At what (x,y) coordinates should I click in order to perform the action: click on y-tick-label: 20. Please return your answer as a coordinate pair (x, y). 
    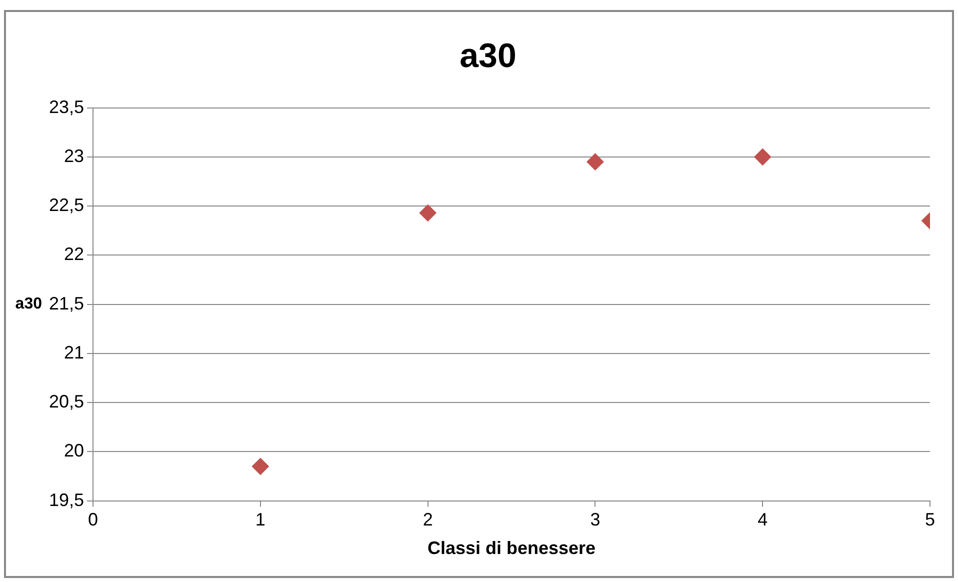
    Looking at the image, I should click on (74, 450).